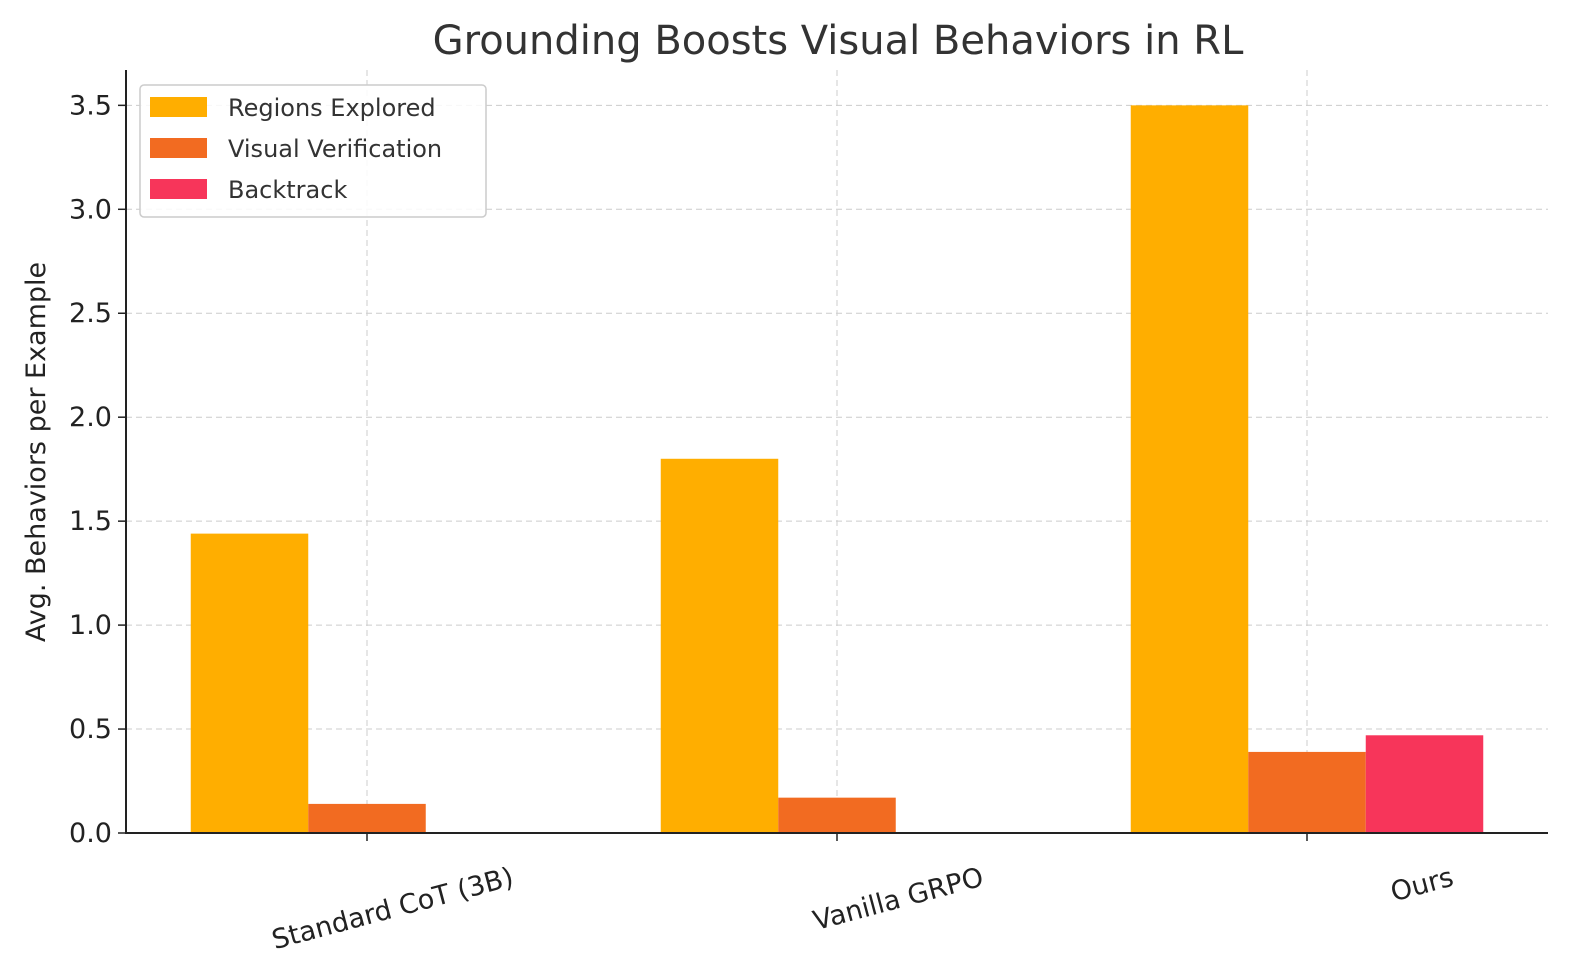 The height and width of the screenshot is (980, 1580). I want to click on legend-label: Visual Verification, so click(335, 149).